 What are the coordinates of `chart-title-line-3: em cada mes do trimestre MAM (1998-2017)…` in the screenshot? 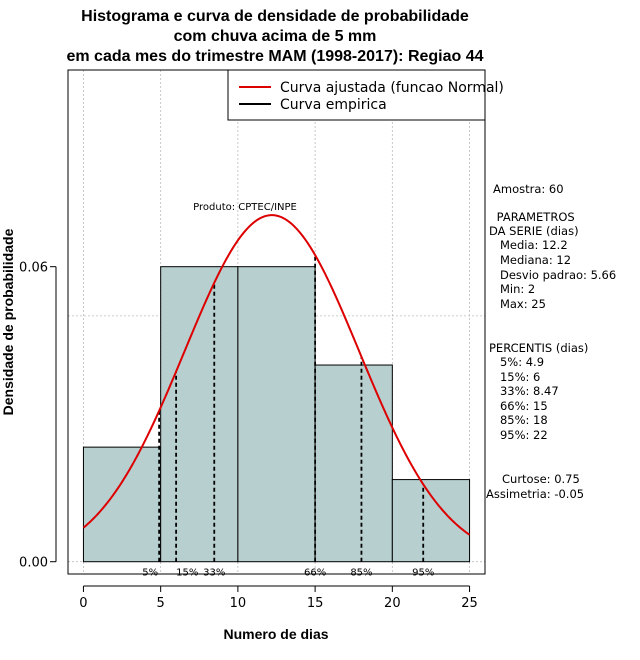 It's located at (274, 56).